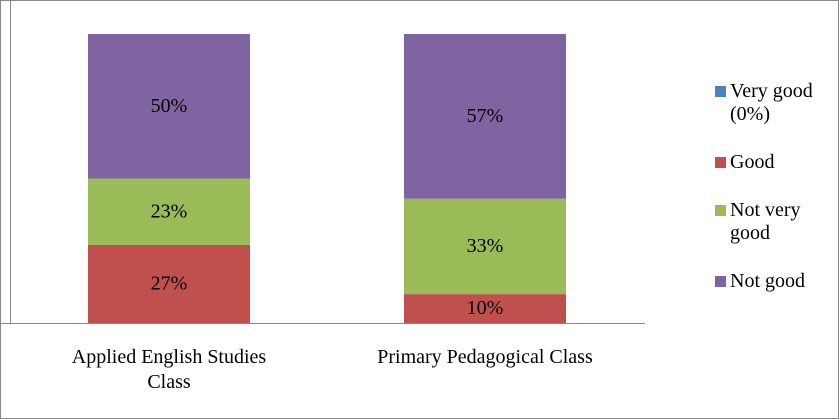  I want to click on legend-label: Very good (0%), so click(771, 102).